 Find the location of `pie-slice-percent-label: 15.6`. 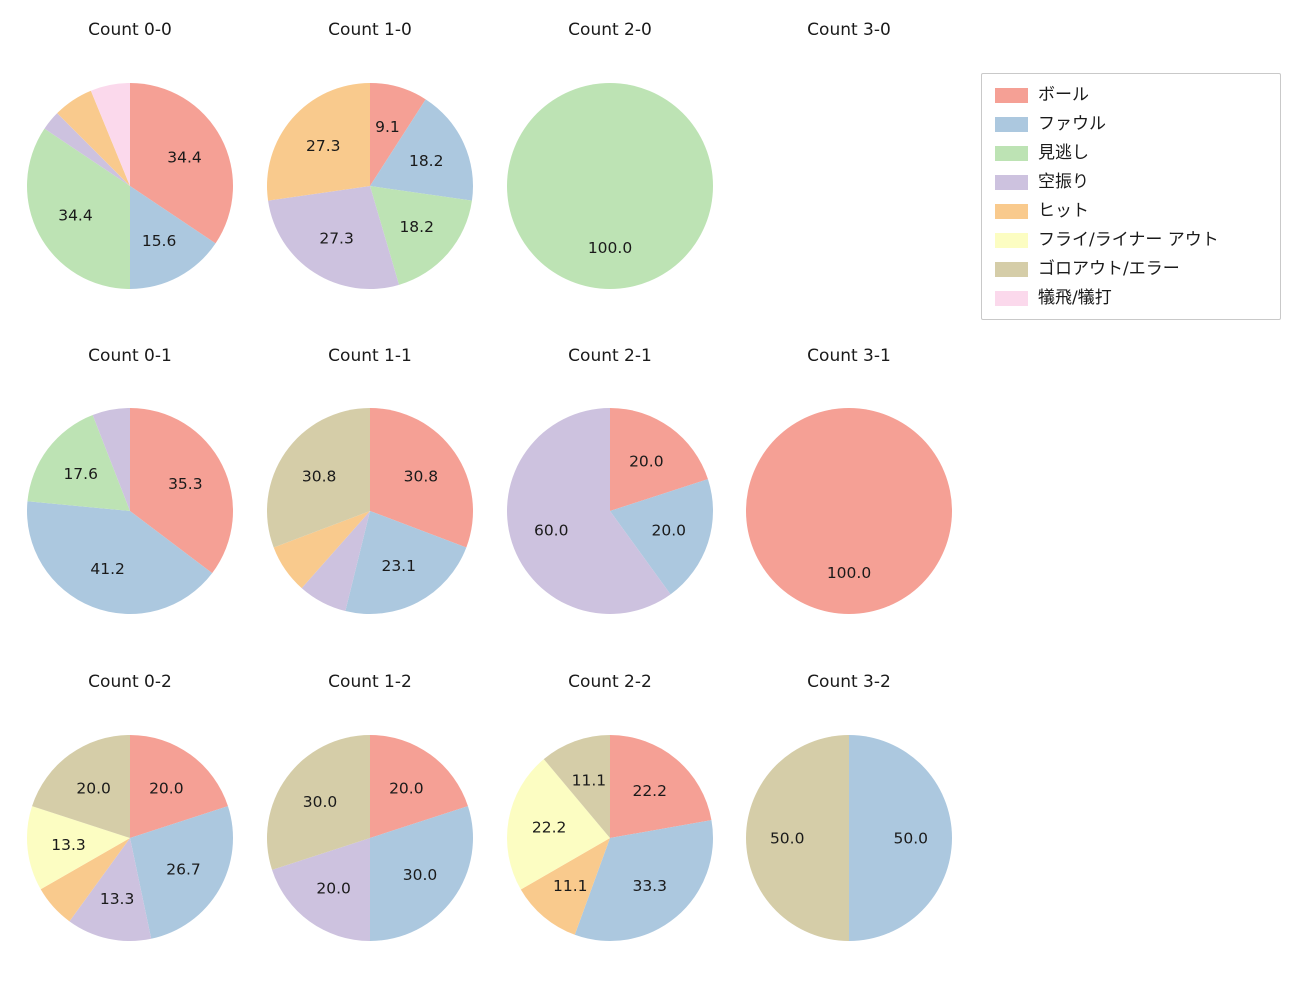

pie-slice-percent-label: 15.6 is located at coordinates (159, 241).